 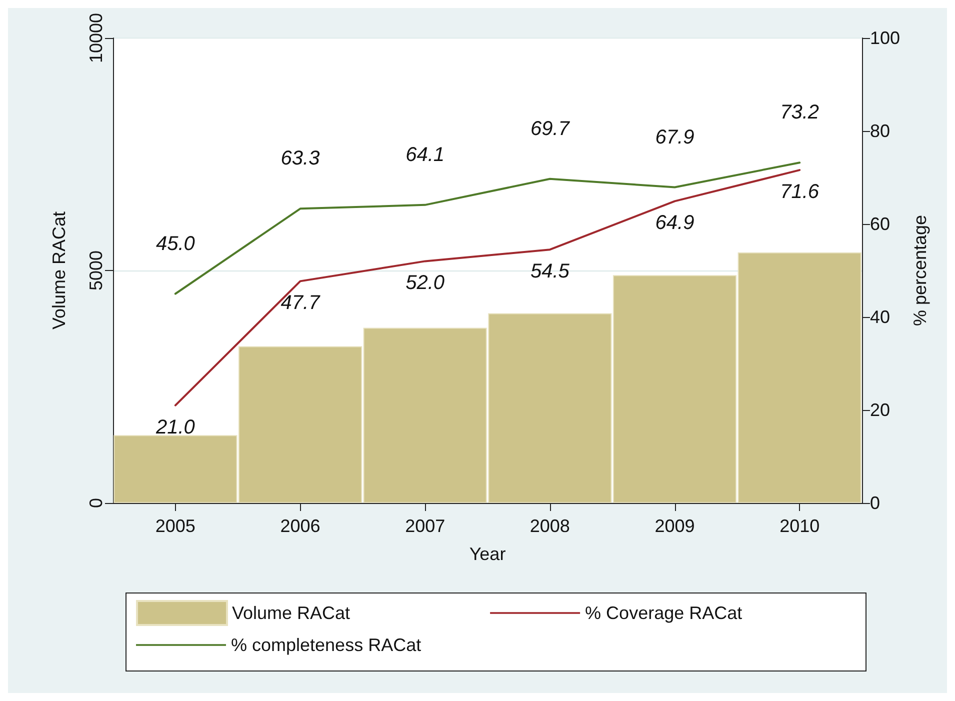 What do you see at coordinates (885, 38) in the screenshot?
I see `y2-tick-label: 100` at bounding box center [885, 38].